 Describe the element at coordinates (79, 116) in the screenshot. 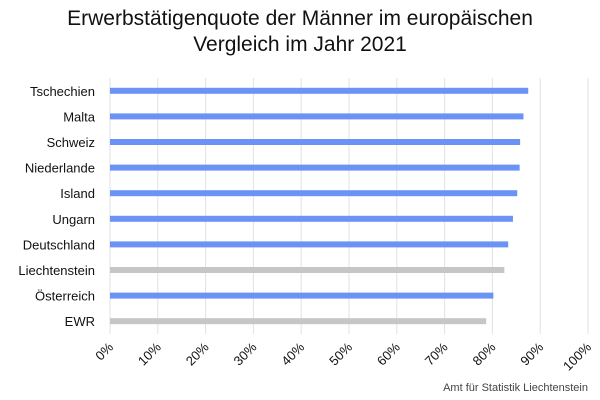

I see `category-label-1: Malta` at that location.